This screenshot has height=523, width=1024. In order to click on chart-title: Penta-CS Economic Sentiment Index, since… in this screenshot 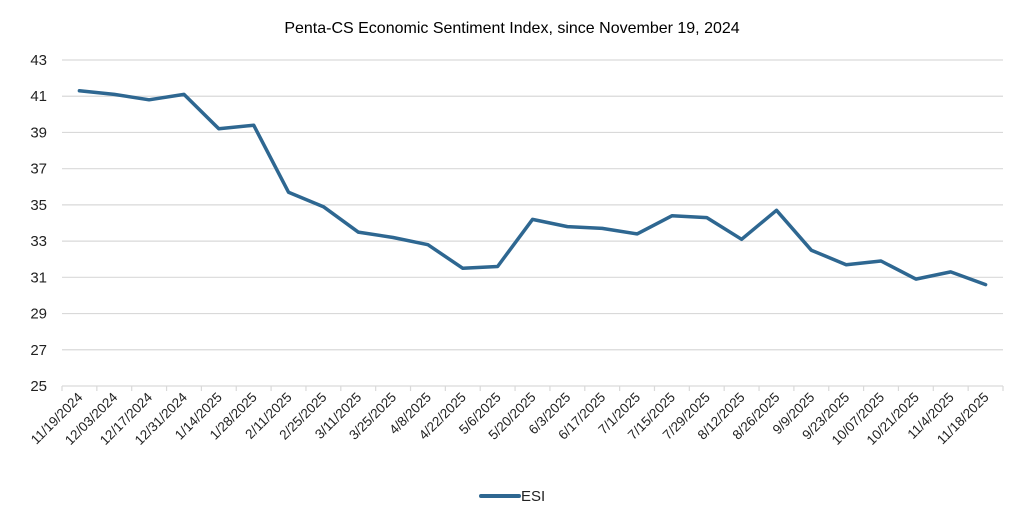, I will do `click(511, 28)`.